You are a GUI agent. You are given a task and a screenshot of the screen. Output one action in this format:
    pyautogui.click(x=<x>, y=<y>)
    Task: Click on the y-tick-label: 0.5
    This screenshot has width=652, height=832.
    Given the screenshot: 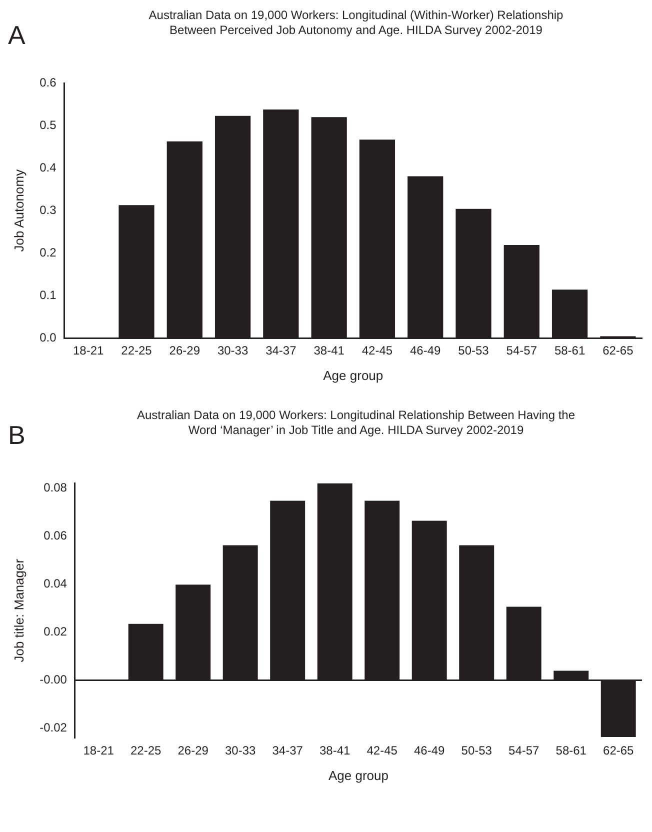 What is the action you would take?
    pyautogui.click(x=48, y=125)
    